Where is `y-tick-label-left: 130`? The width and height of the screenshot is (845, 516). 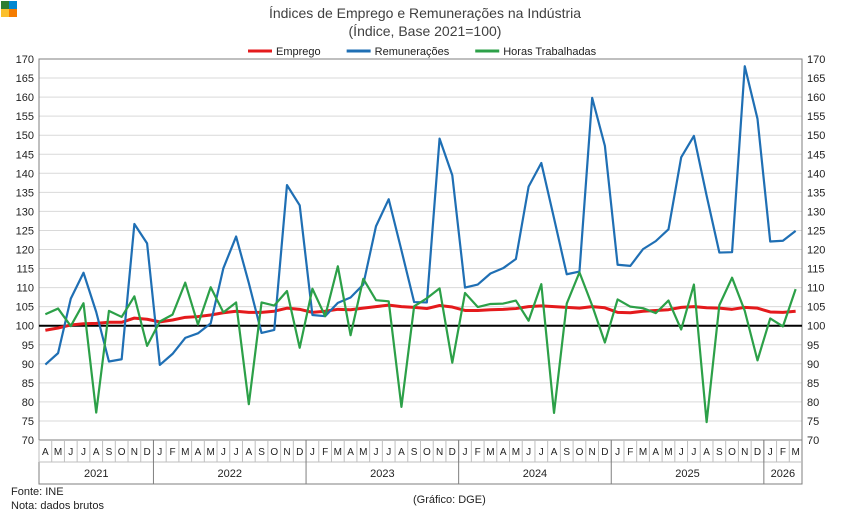 y-tick-label-left: 130 is located at coordinates (25, 212).